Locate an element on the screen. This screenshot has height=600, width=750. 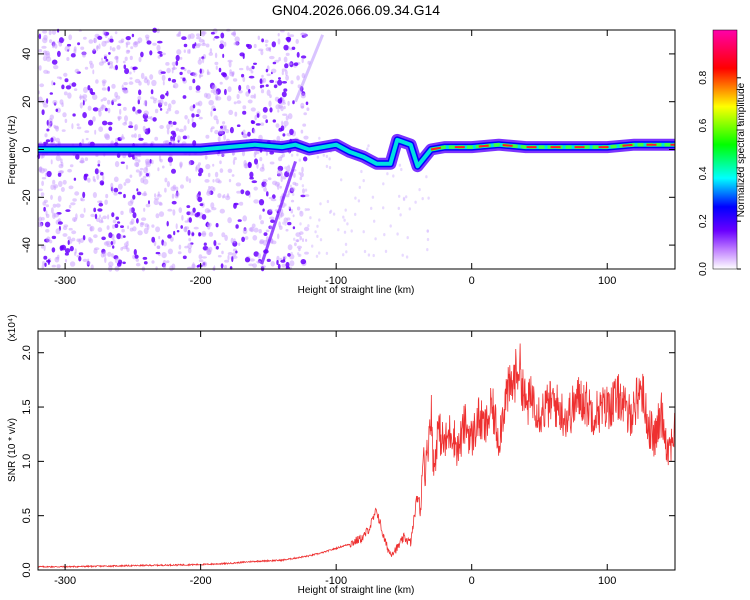
y-tick-label: 2.0 is located at coordinates (27, 352).